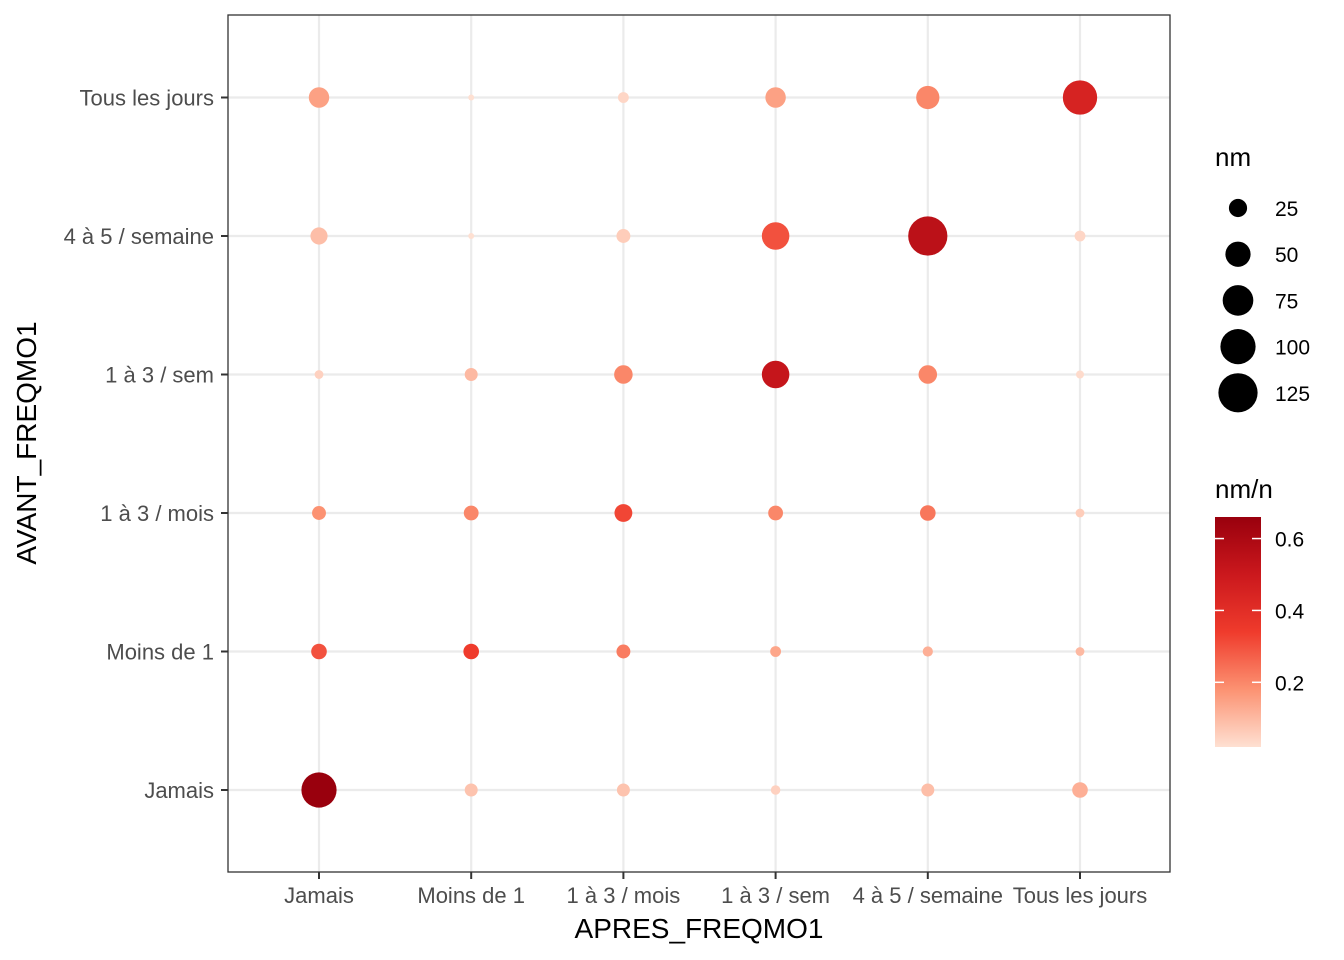  Describe the element at coordinates (471, 895) in the screenshot. I see `x-tick-label: Moins de 1` at that location.